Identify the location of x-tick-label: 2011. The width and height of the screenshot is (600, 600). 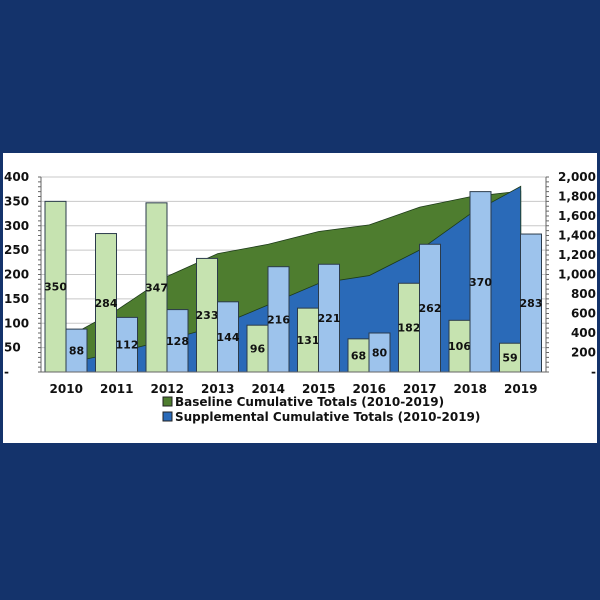
(116, 389).